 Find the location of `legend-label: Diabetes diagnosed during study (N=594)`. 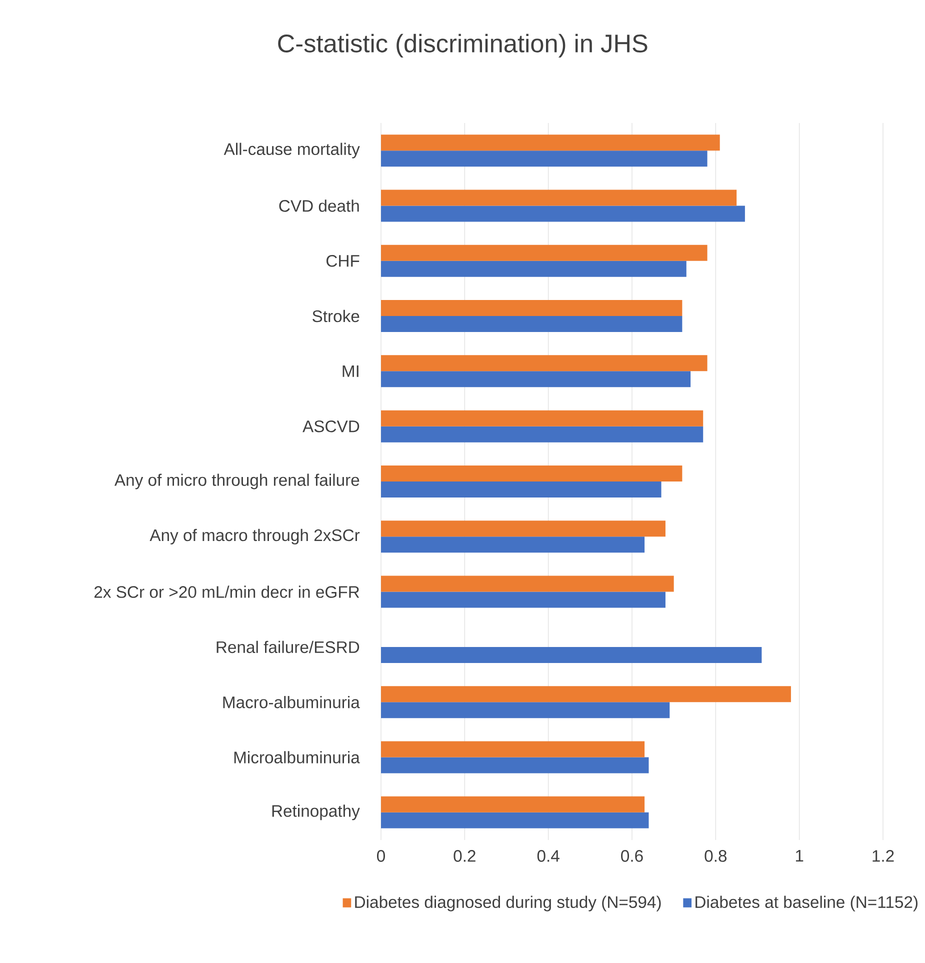

legend-label: Diabetes diagnosed during study (N=594) is located at coordinates (508, 904).